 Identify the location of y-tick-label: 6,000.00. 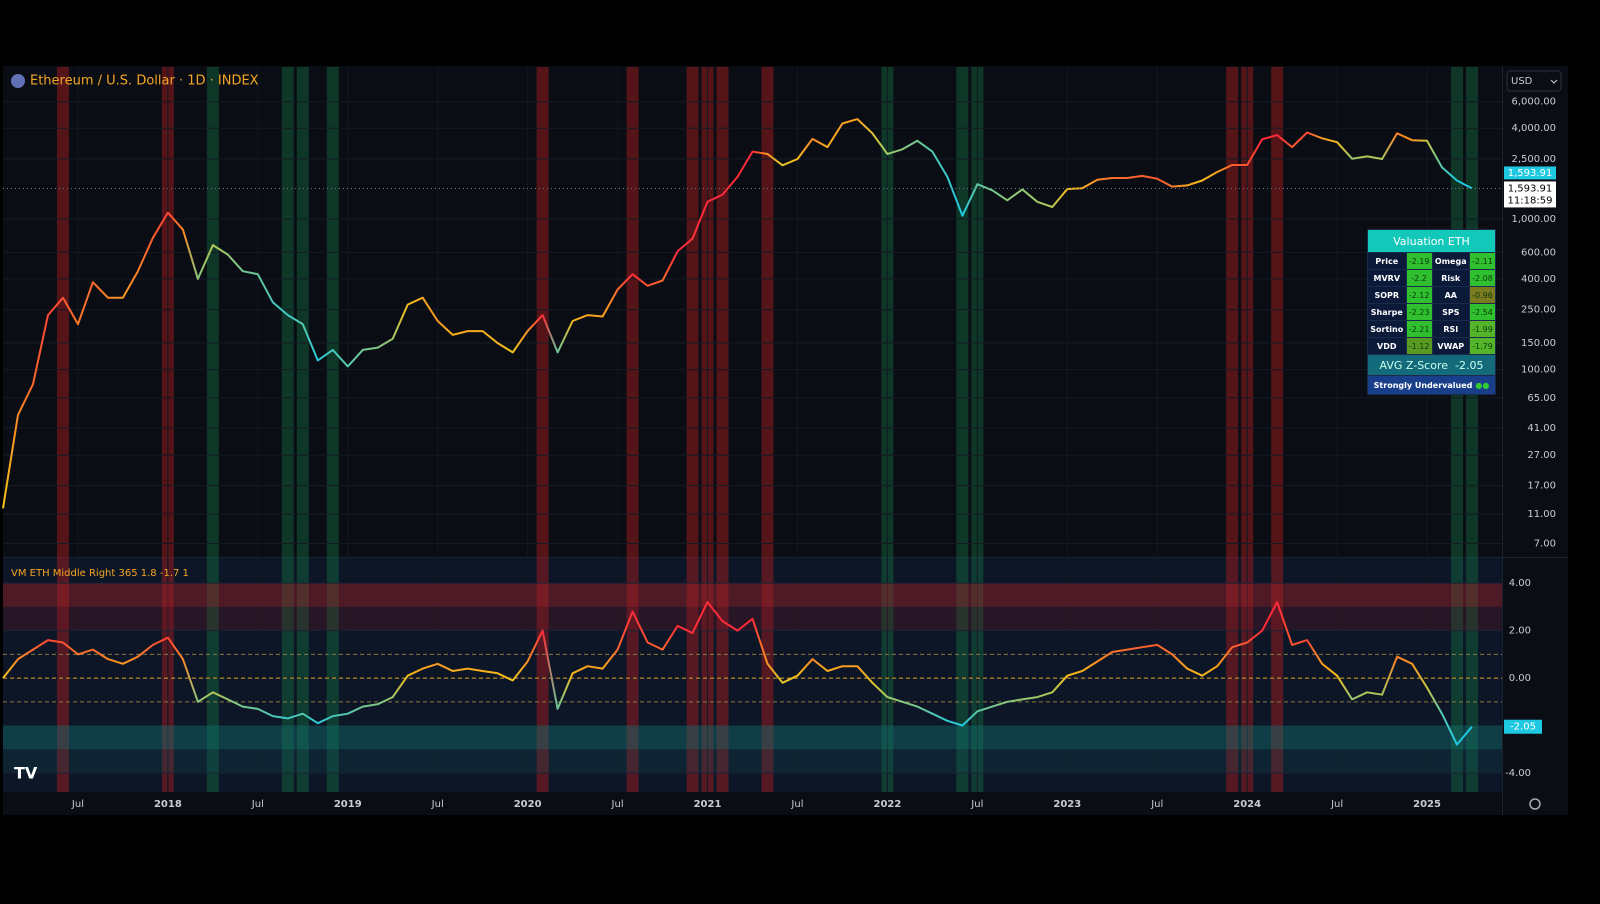
(1533, 102).